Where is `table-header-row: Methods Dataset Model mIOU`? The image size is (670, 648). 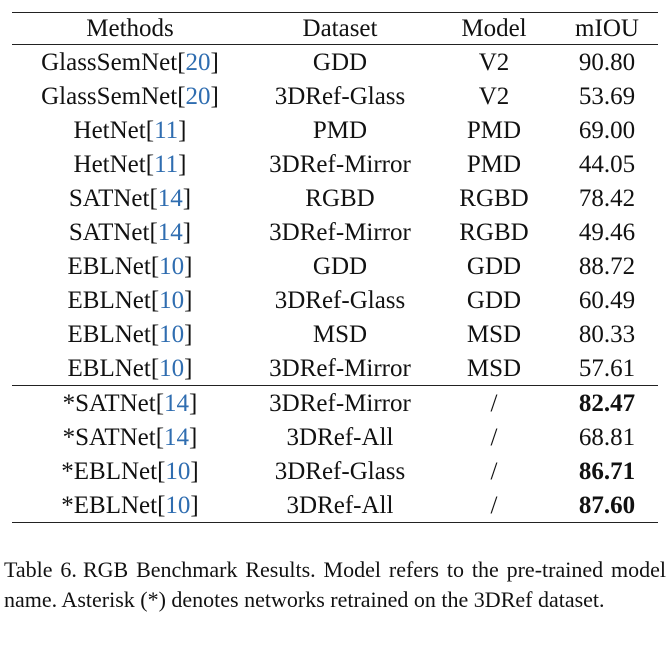 table-header-row: Methods Dataset Model mIOU is located at coordinates (335, 28).